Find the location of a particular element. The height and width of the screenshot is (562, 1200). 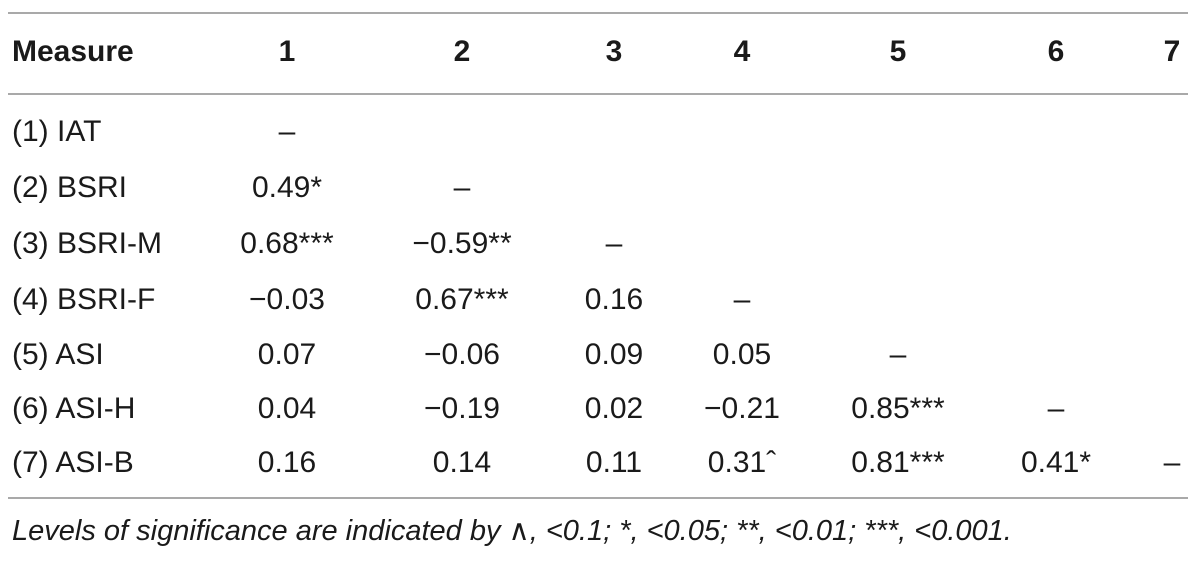

table-cell: 0.31ˆ is located at coordinates (742, 462).